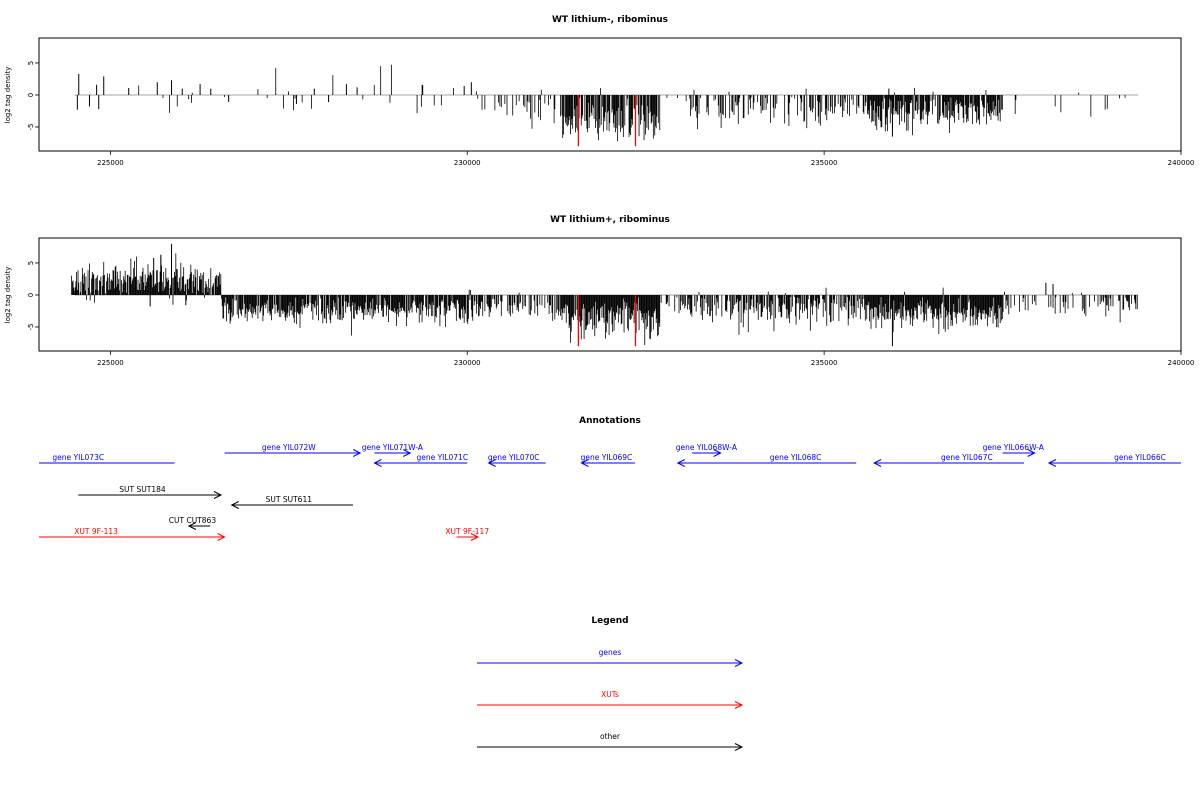 This screenshot has height=800, width=1200. I want to click on annotation-feature: SUT SUT611, so click(292, 502).